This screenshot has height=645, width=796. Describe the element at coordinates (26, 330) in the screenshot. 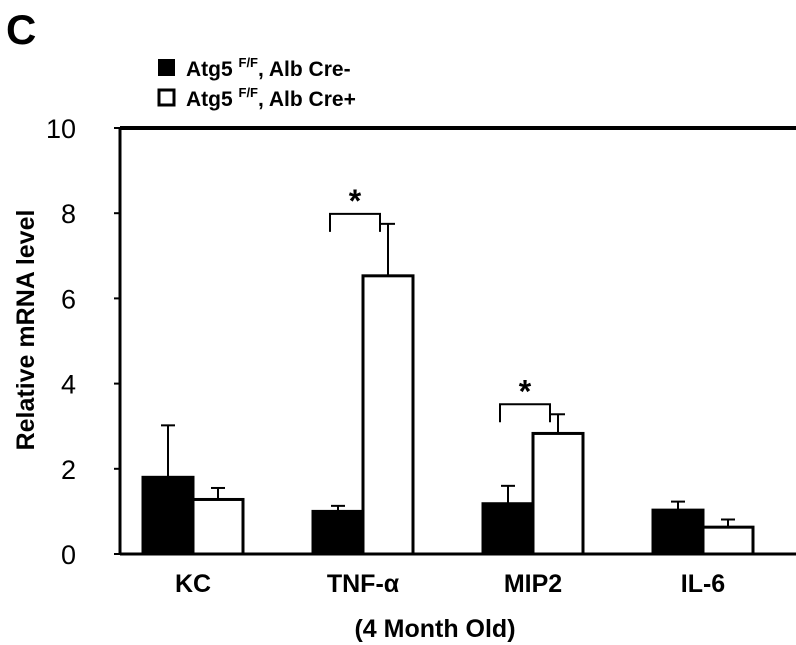

I see `y-axis-title: Relative mRNA level` at that location.